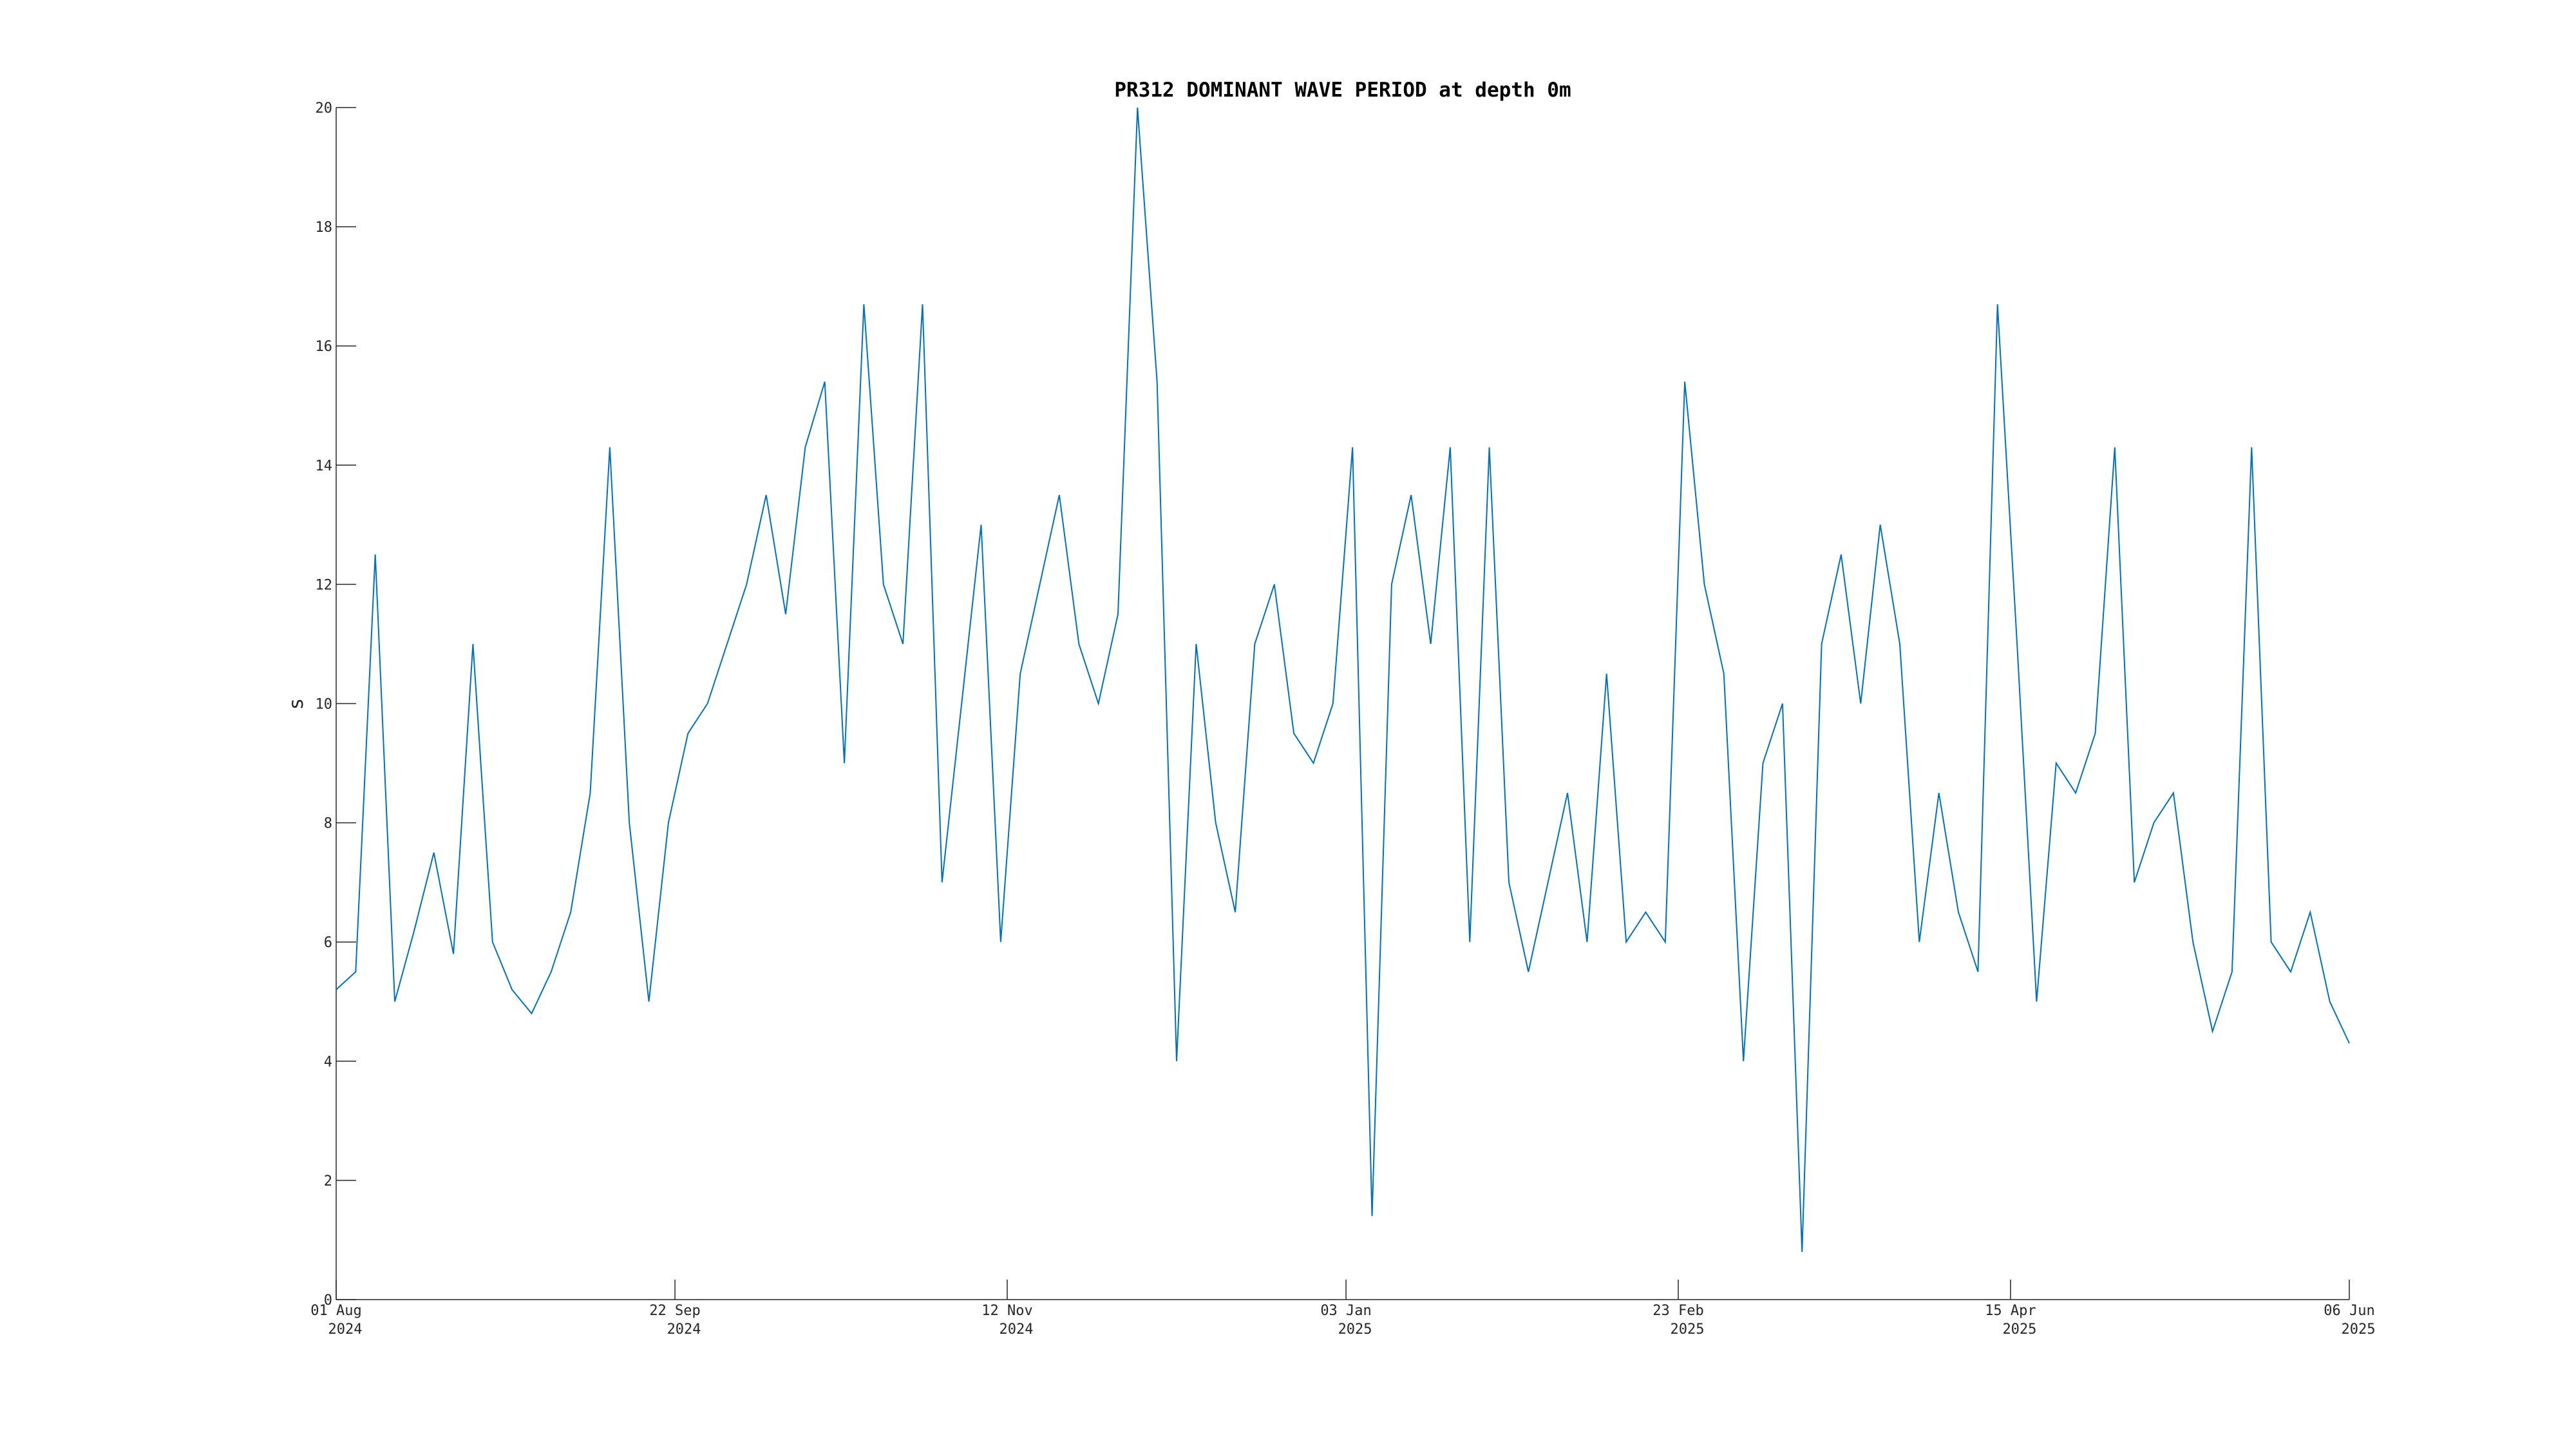  I want to click on x-tick-label: 06 Jun, so click(2349, 1311).